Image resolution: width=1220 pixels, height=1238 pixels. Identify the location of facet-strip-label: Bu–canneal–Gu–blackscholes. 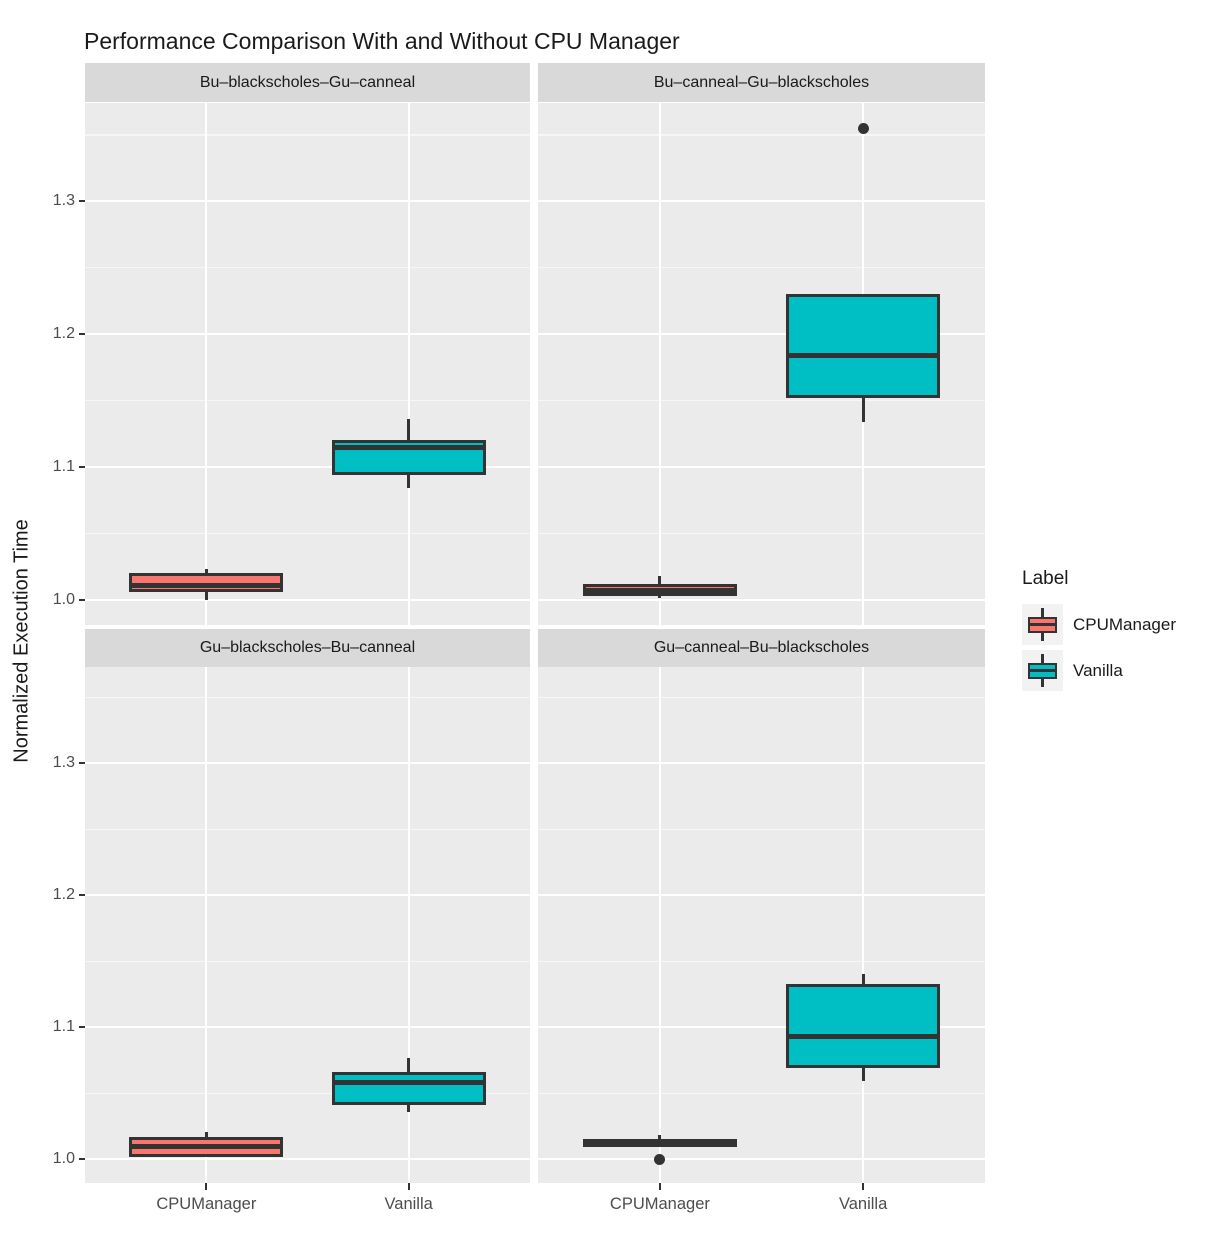
(761, 82).